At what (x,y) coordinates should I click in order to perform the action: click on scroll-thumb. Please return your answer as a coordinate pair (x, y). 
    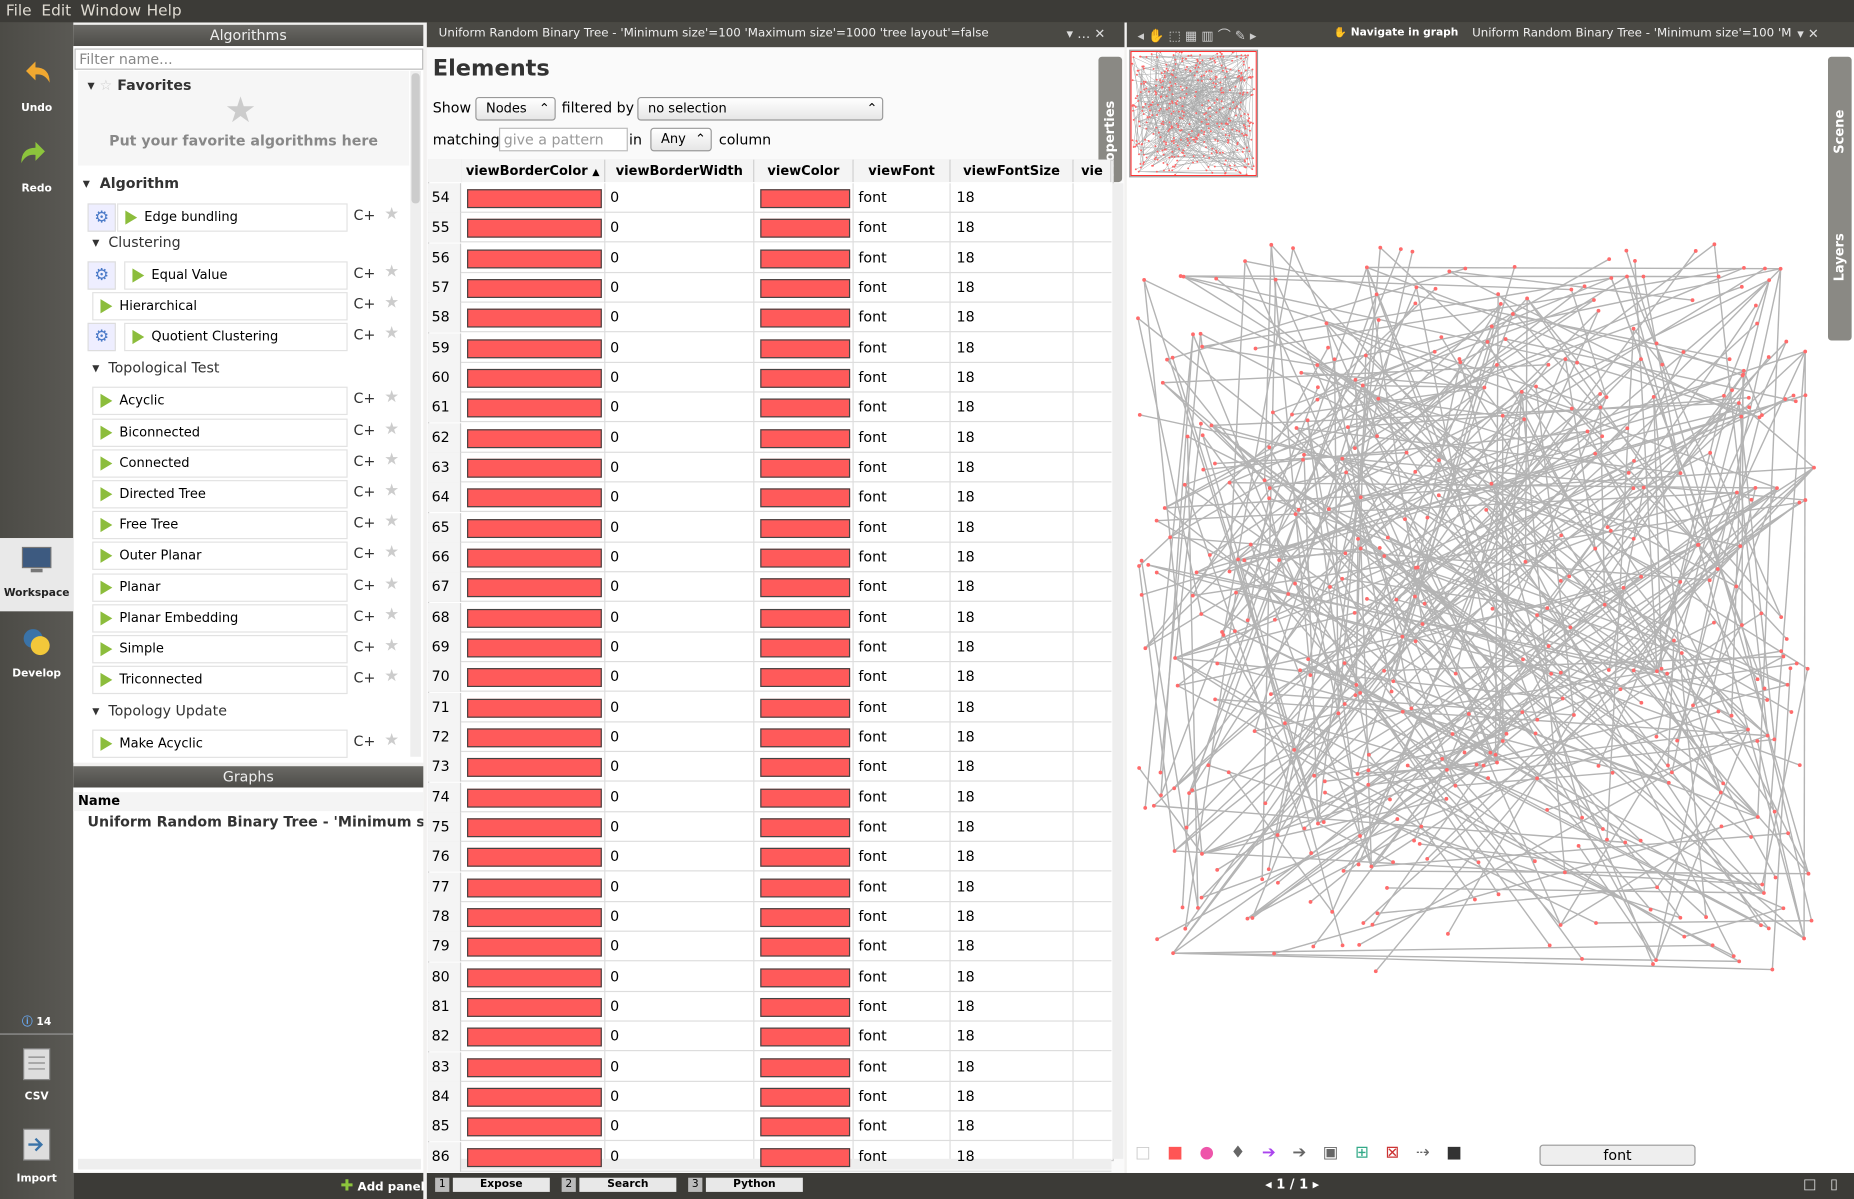
    Looking at the image, I should click on (415, 138).